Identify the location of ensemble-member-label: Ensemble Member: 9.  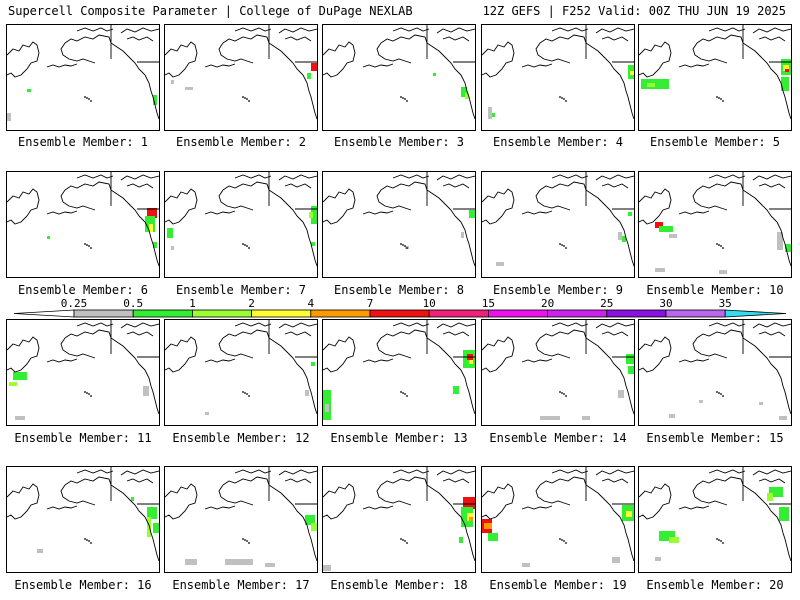
(558, 290).